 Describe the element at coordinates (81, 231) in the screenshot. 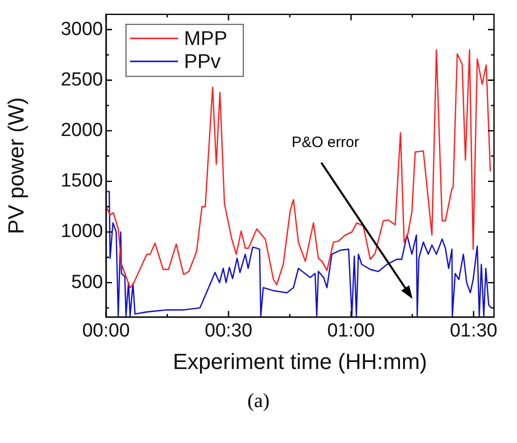

I see `y-tick-label: 1000` at that location.